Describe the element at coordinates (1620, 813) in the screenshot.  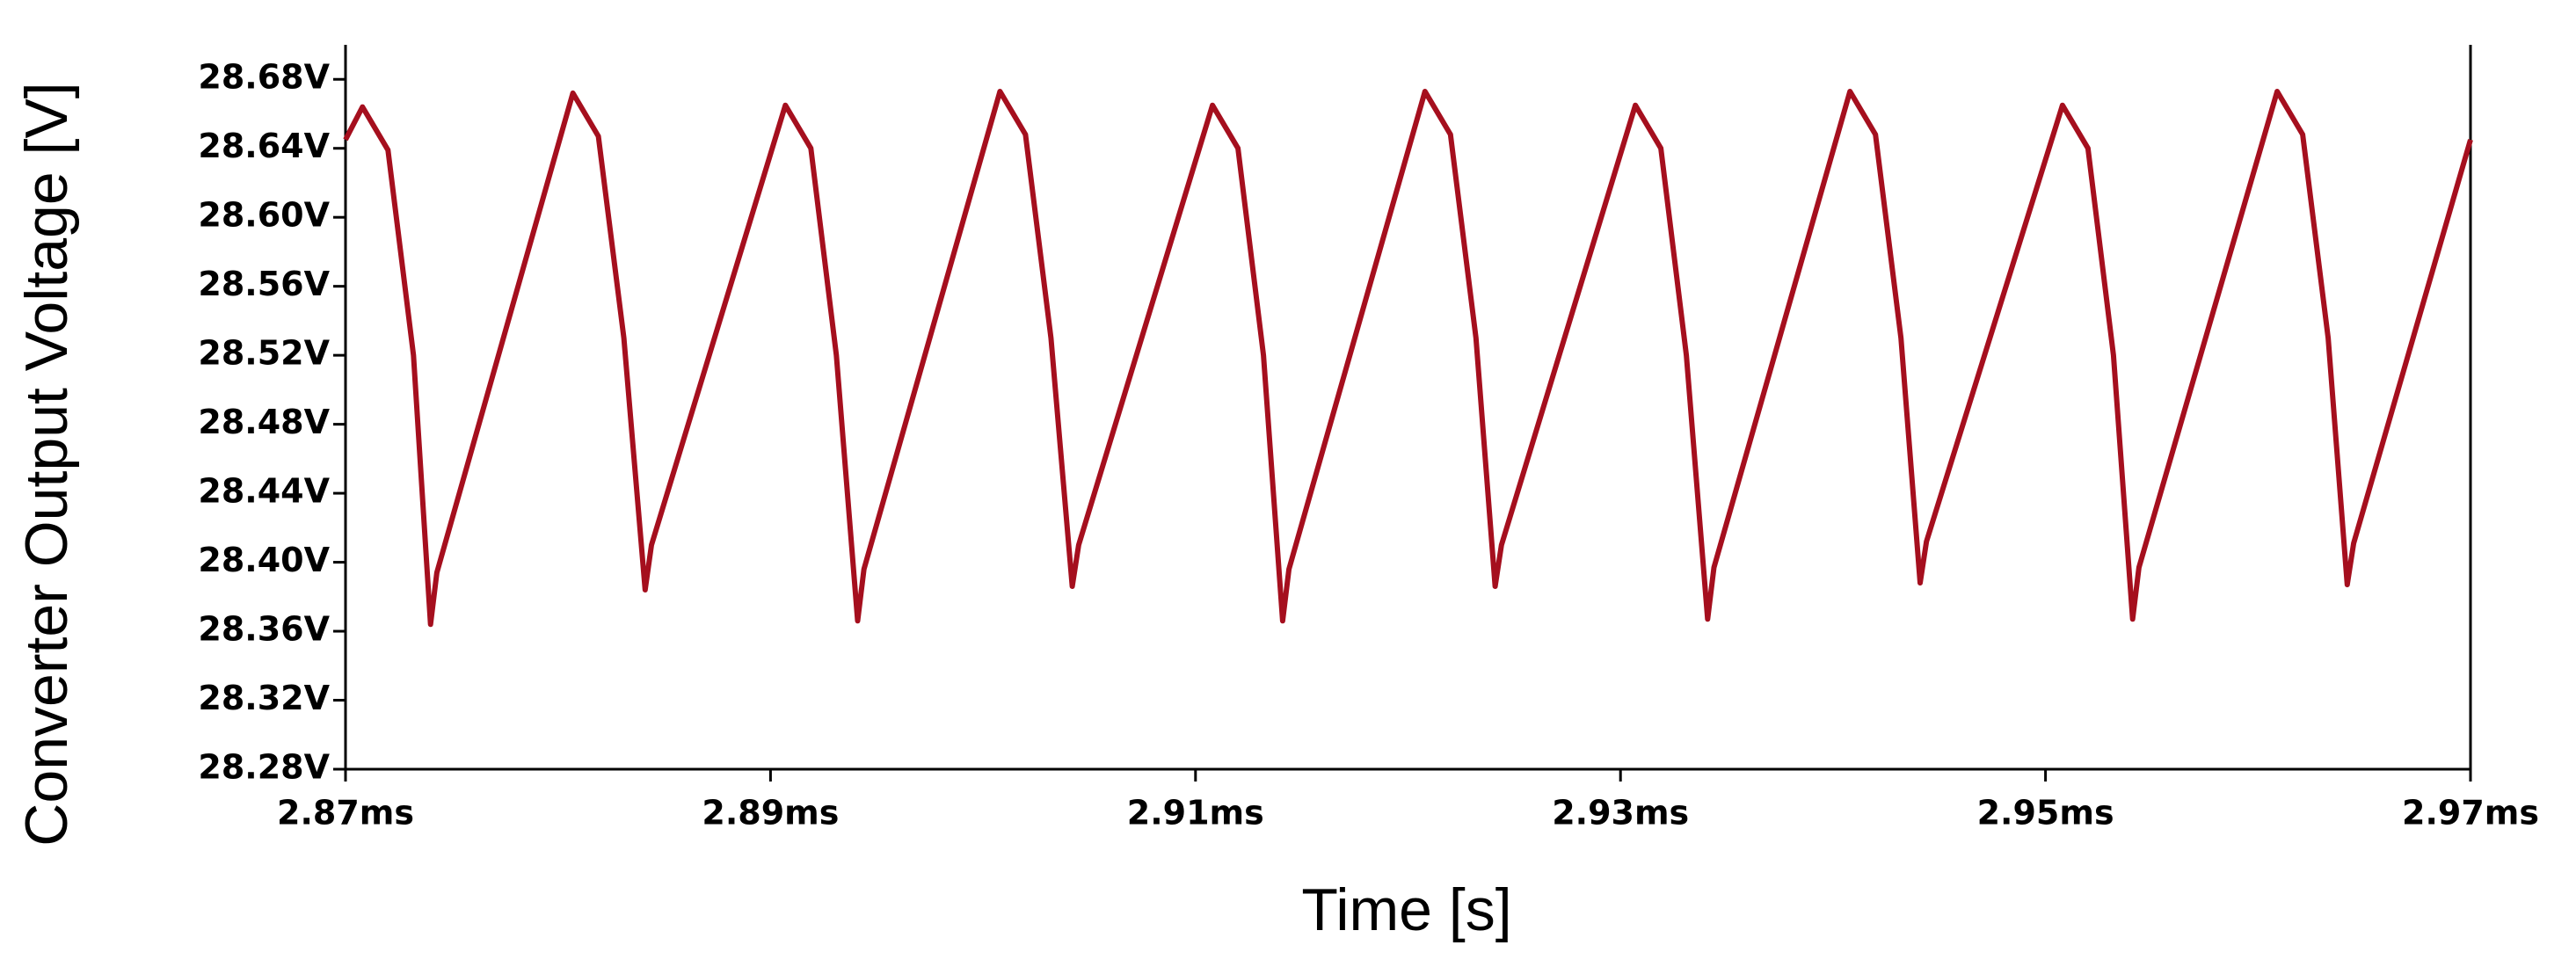
I see `x-tick-label: 2.93ms` at that location.